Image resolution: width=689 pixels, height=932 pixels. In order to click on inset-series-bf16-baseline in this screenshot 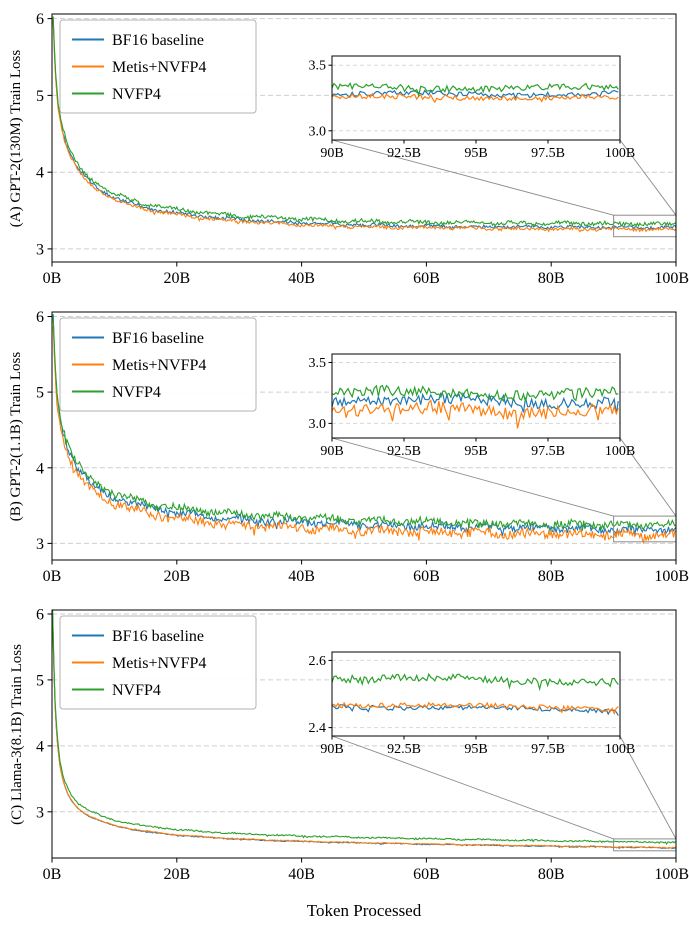, I will do `click(475, 402)`.